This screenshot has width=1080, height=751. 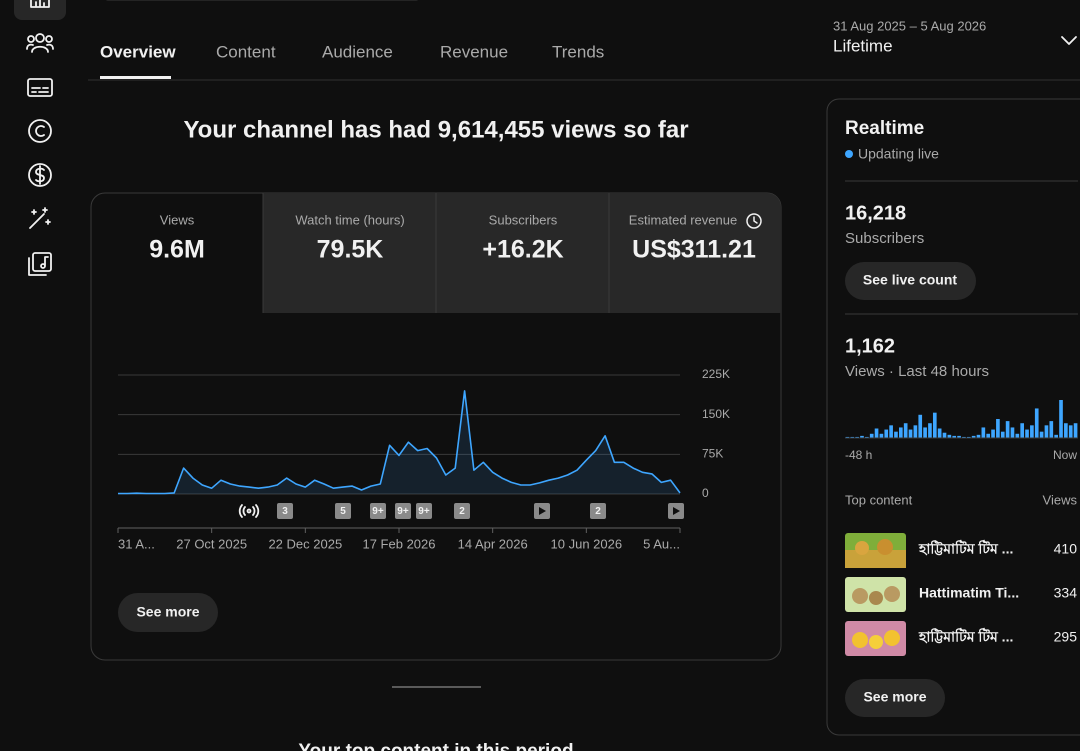 I want to click on upload-marker: 5, so click(x=343, y=511).